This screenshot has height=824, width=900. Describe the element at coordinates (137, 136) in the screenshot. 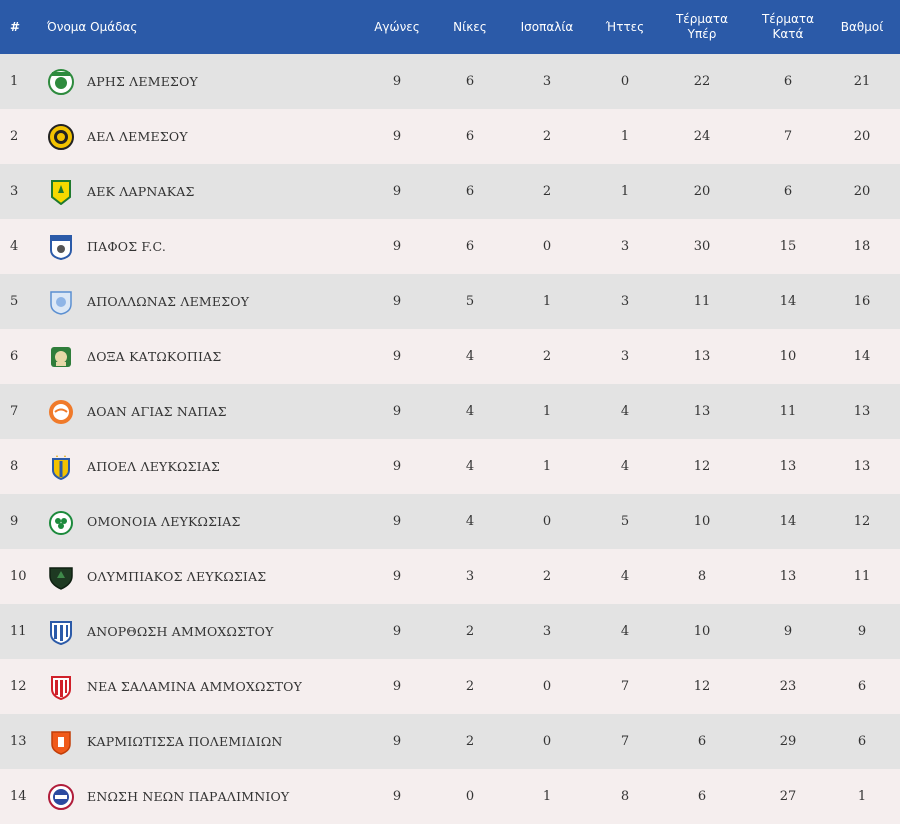

I see `team-name: ΑΕΛ ΛΕΜΕΣΟΥ` at that location.